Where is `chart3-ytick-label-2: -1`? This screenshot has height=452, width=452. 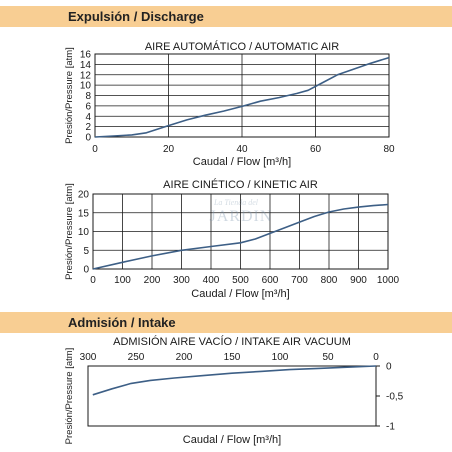 chart3-ytick-label-2: -1 is located at coordinates (390, 427).